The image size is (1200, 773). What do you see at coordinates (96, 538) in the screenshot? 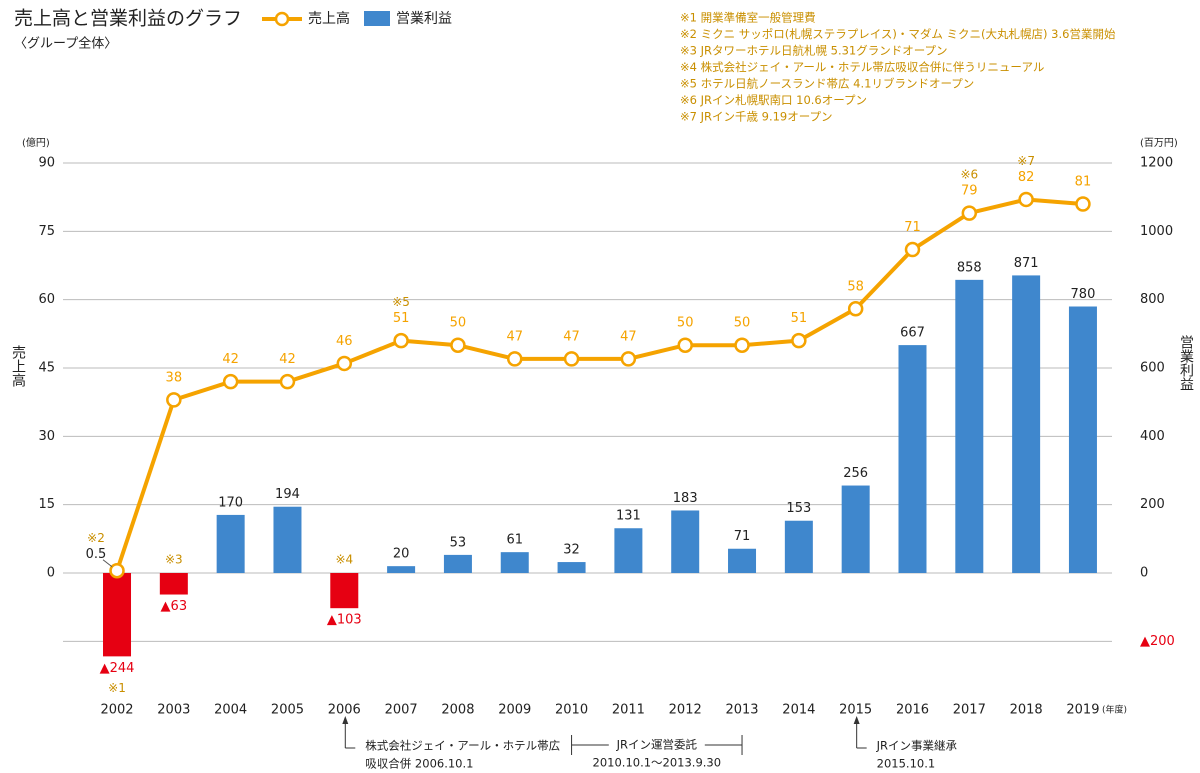
I see `line-note: ※2` at bounding box center [96, 538].